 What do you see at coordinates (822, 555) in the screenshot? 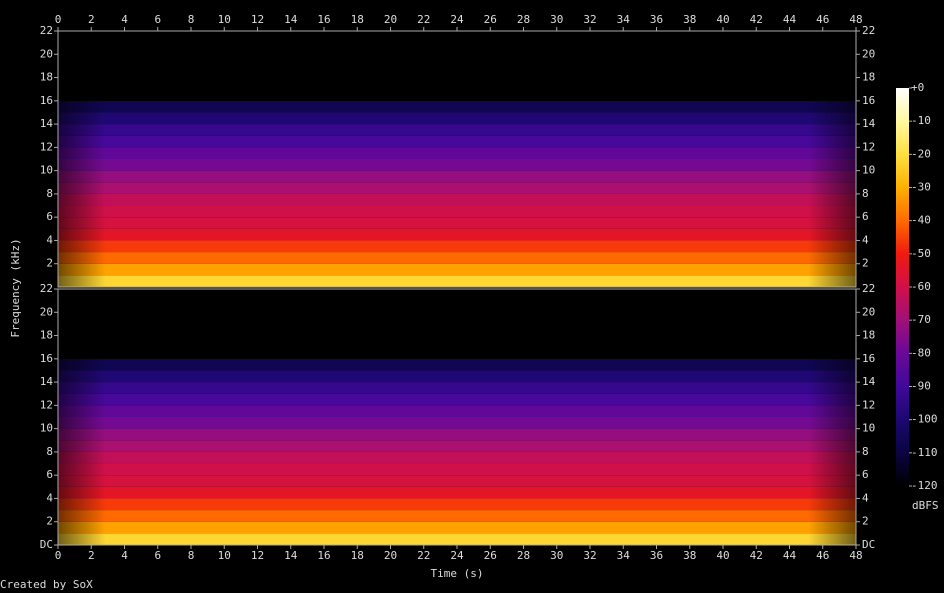
I see `x-tick-label: 46` at bounding box center [822, 555].